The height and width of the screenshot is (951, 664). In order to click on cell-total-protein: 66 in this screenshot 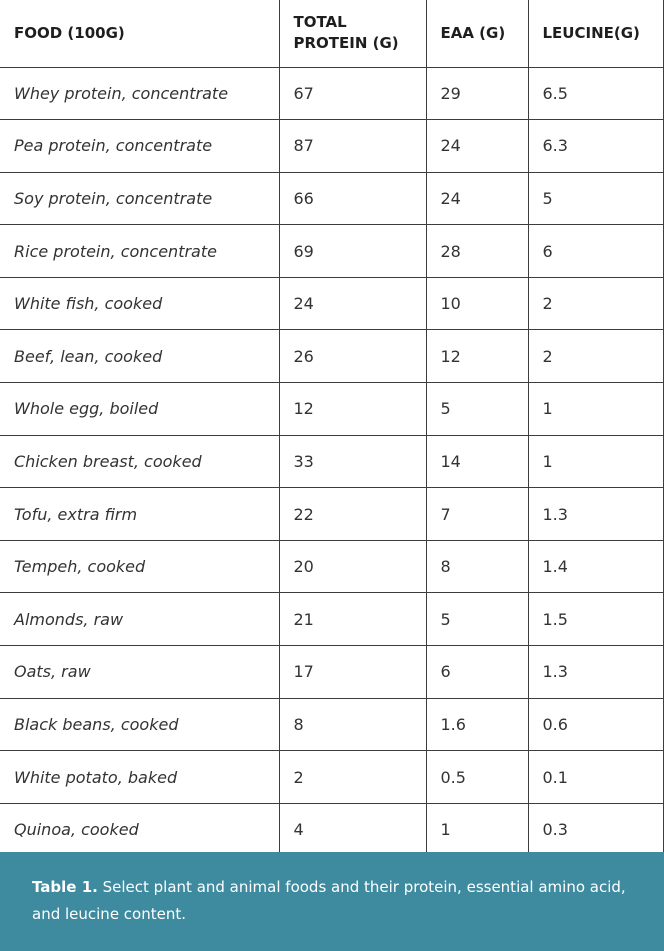, I will do `click(352, 198)`.